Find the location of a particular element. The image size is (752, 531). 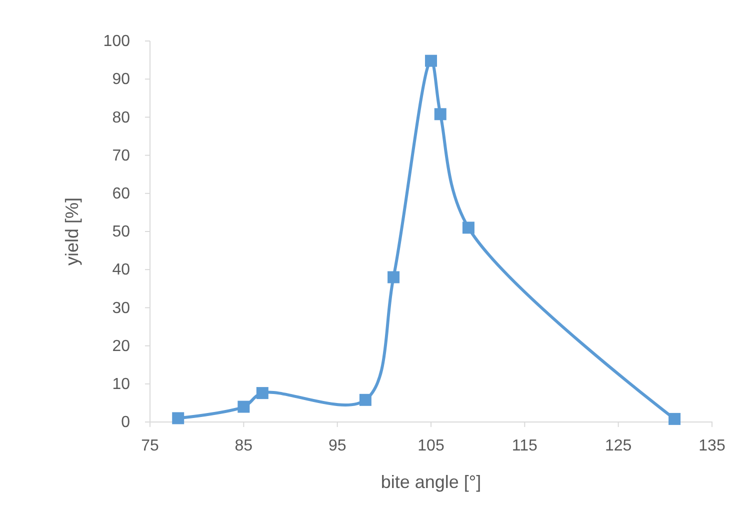

x-axis-title: bite angle [°] is located at coordinates (431, 482).